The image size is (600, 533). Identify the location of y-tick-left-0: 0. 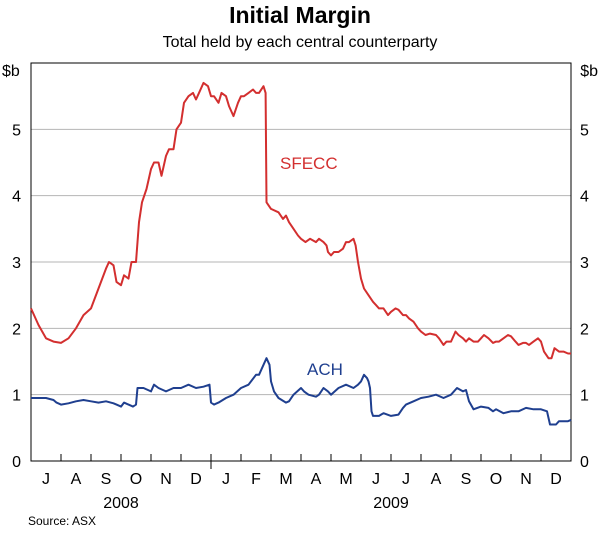
(16, 462).